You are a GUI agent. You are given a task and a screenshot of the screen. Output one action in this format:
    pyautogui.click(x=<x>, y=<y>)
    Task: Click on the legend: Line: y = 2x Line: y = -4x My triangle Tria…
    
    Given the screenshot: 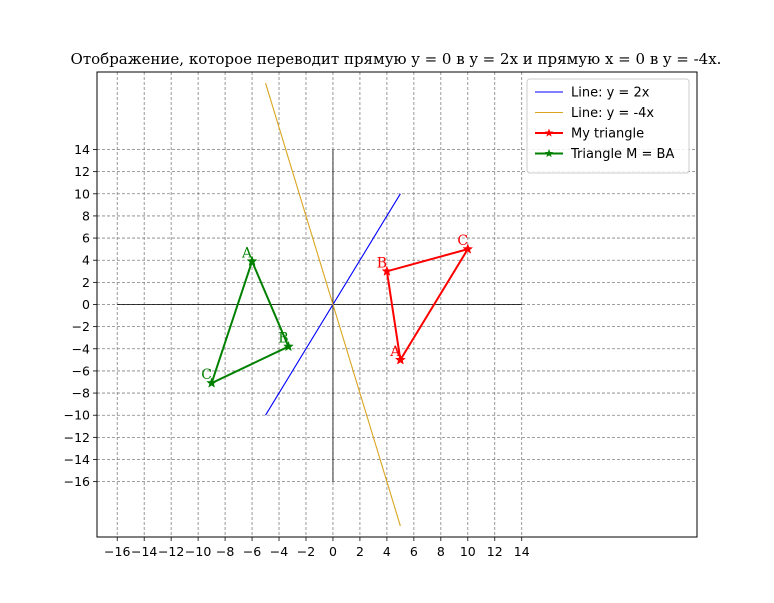 What is the action you would take?
    pyautogui.click(x=608, y=126)
    